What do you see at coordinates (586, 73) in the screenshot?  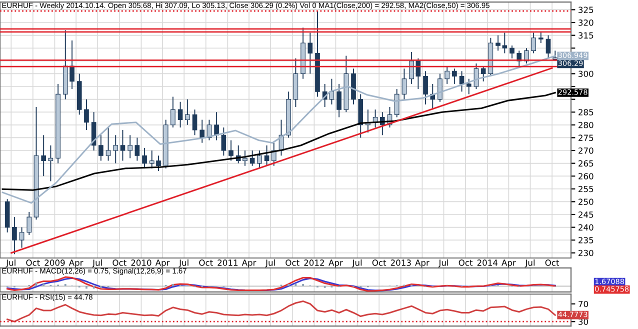 I see `y-tick-label: 300` at bounding box center [586, 73].